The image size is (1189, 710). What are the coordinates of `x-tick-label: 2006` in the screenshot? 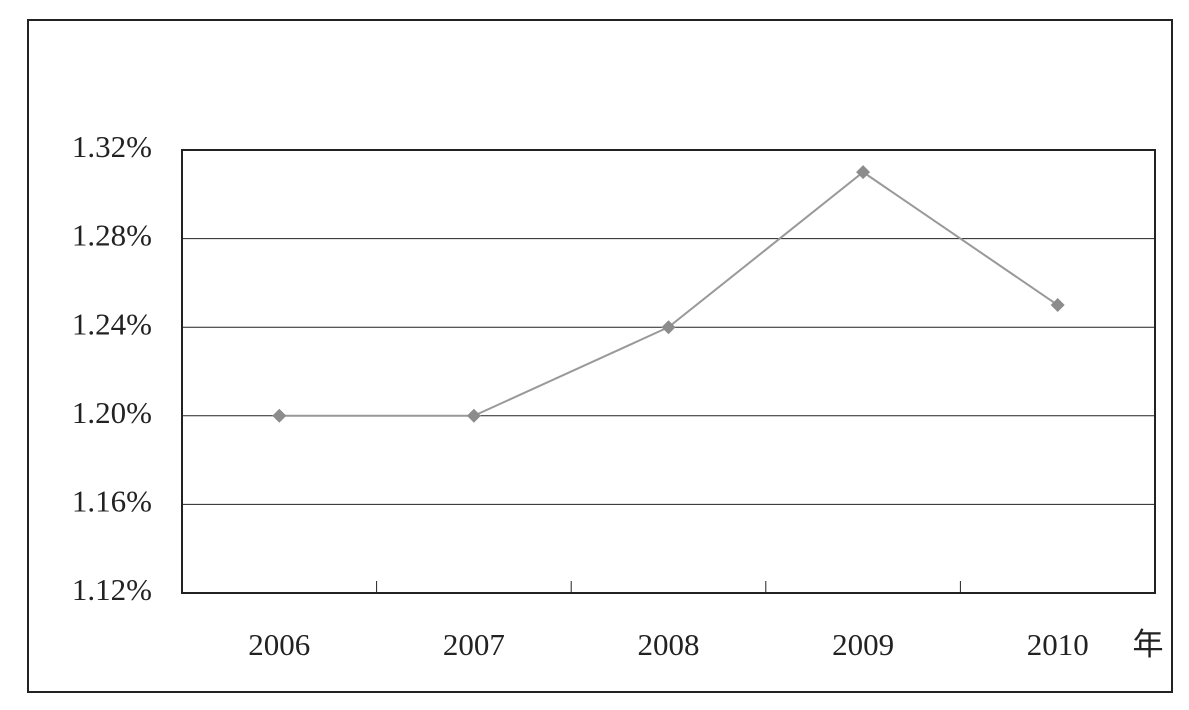 It's located at (279, 644).